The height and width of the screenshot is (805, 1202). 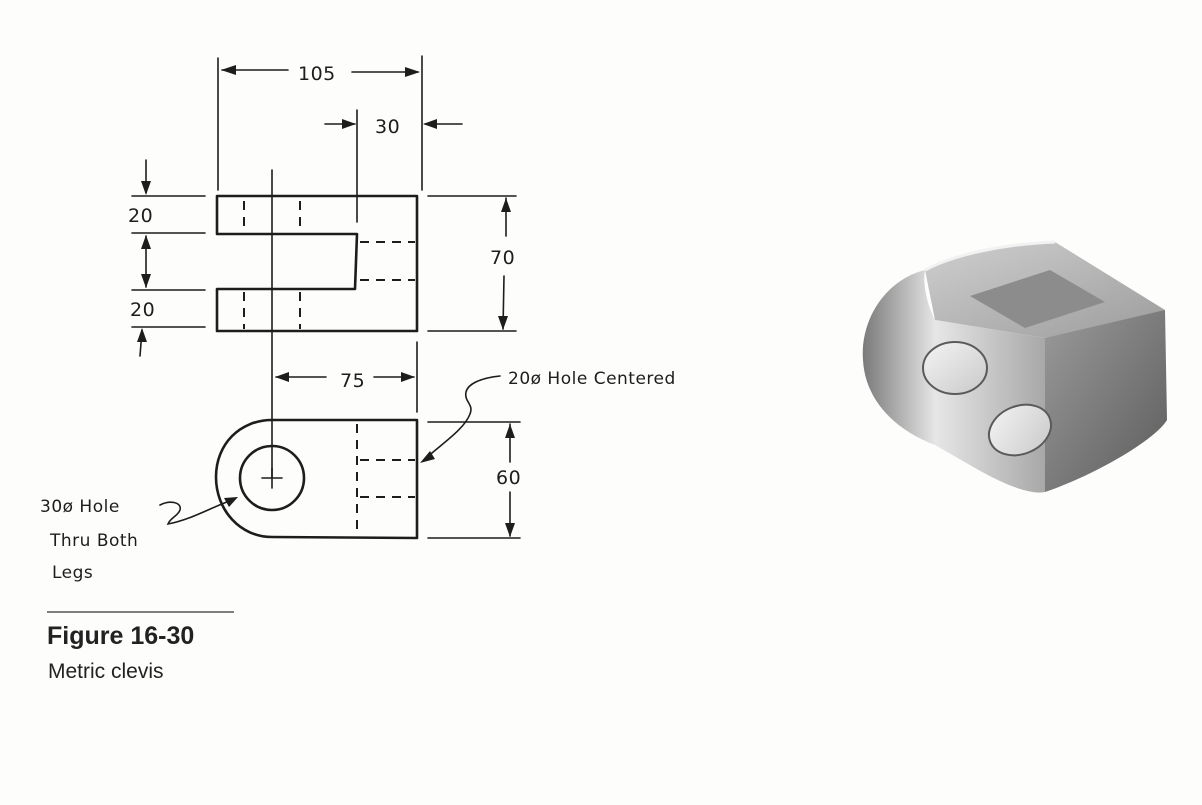 What do you see at coordinates (352, 381) in the screenshot?
I see `dimension-75-label: 75` at bounding box center [352, 381].